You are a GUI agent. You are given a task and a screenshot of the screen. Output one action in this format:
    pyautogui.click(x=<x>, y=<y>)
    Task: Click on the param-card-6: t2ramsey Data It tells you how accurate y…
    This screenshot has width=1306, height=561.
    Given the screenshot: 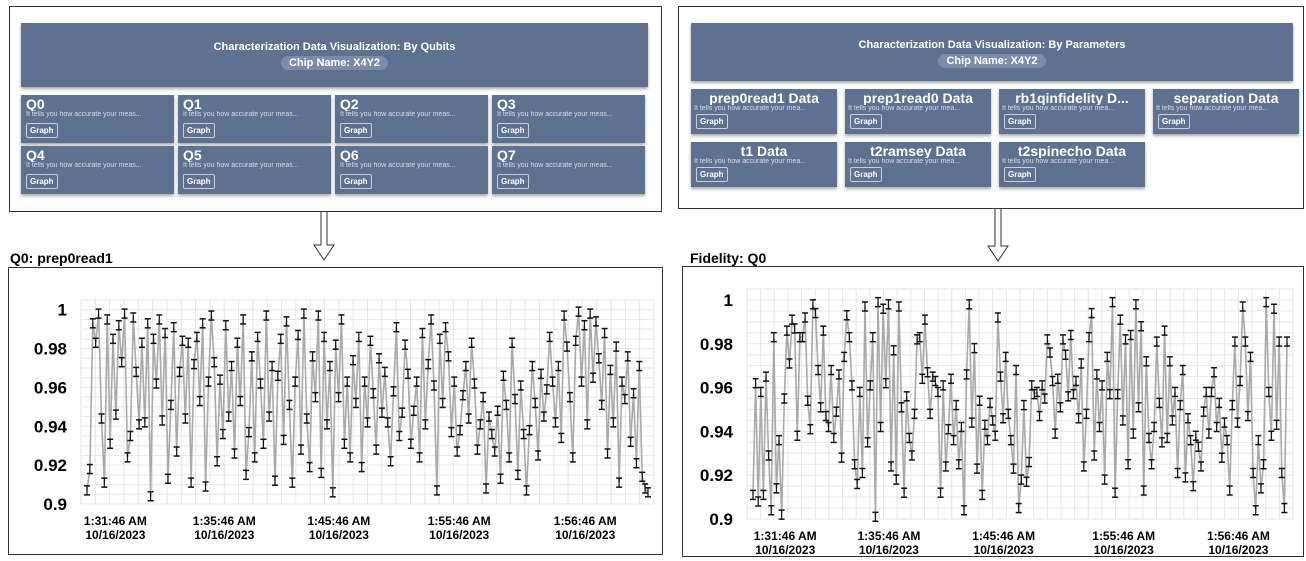 What is the action you would take?
    pyautogui.click(x=918, y=164)
    